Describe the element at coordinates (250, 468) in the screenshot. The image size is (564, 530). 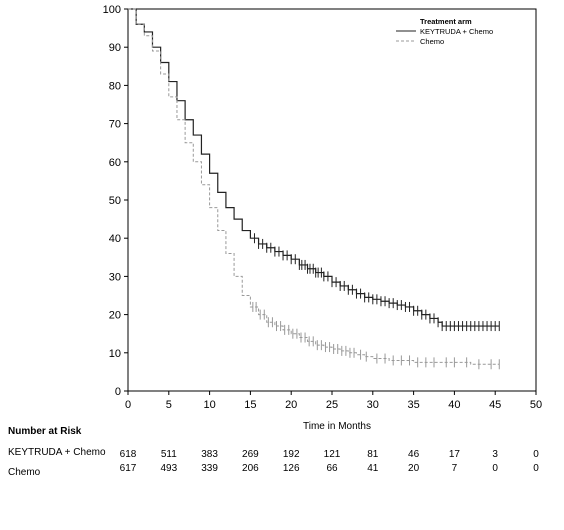
I see `risk-cell-1-3: 206` at that location.